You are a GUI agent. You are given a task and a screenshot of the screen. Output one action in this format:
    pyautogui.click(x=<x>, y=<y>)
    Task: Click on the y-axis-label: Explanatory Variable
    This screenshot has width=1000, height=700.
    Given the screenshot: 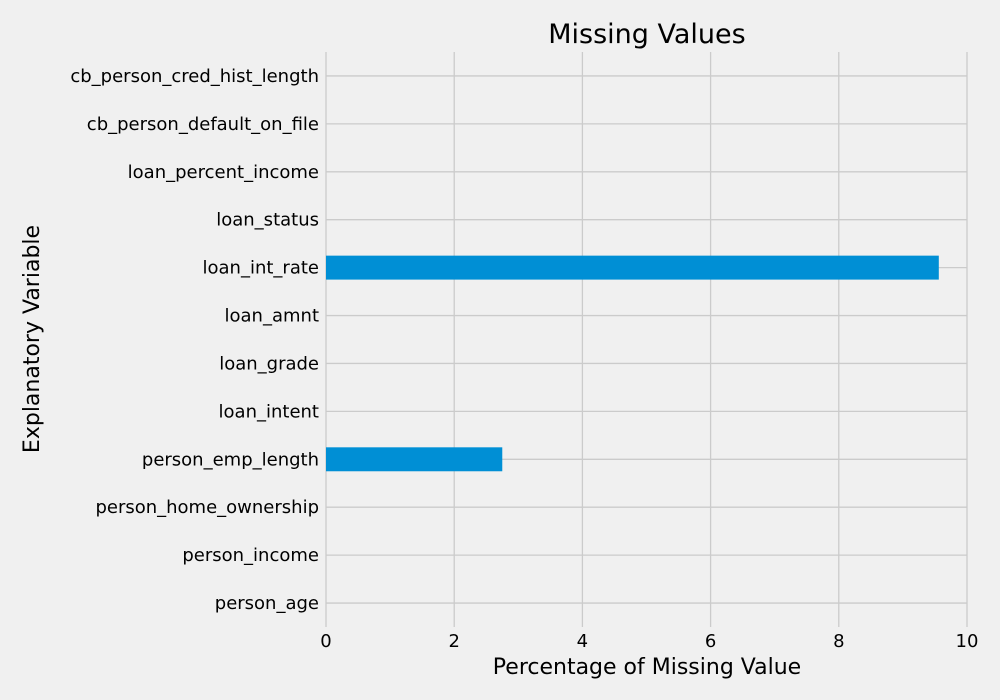 What is the action you would take?
    pyautogui.click(x=32, y=339)
    